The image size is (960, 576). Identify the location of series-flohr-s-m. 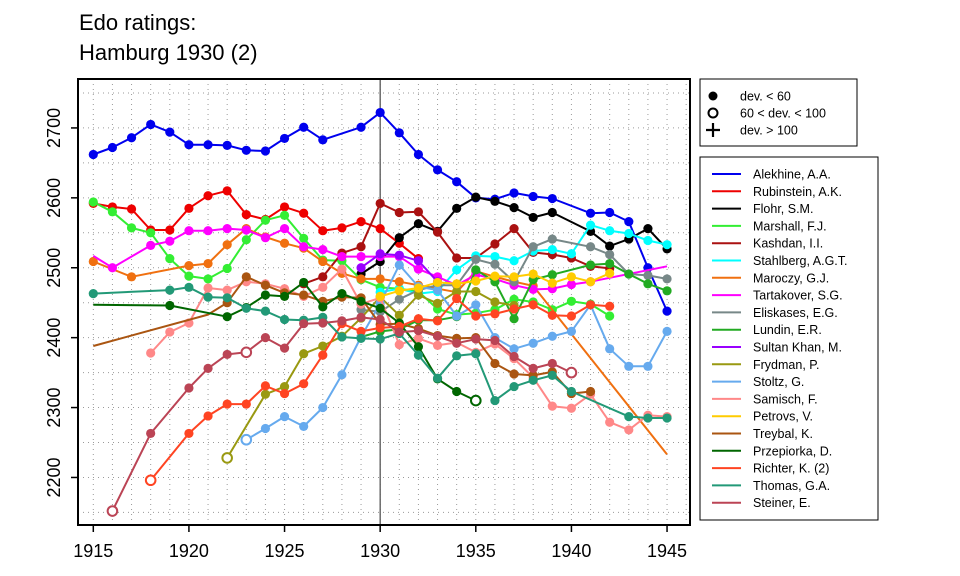
(514, 235).